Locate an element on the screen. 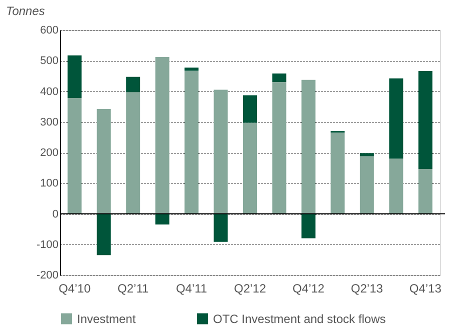  x-tick-label: Q2’13 is located at coordinates (367, 289).